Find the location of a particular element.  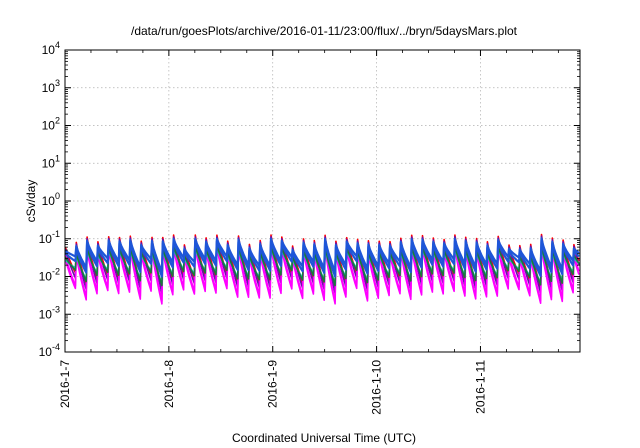

series-layer is located at coordinates (322, 269).